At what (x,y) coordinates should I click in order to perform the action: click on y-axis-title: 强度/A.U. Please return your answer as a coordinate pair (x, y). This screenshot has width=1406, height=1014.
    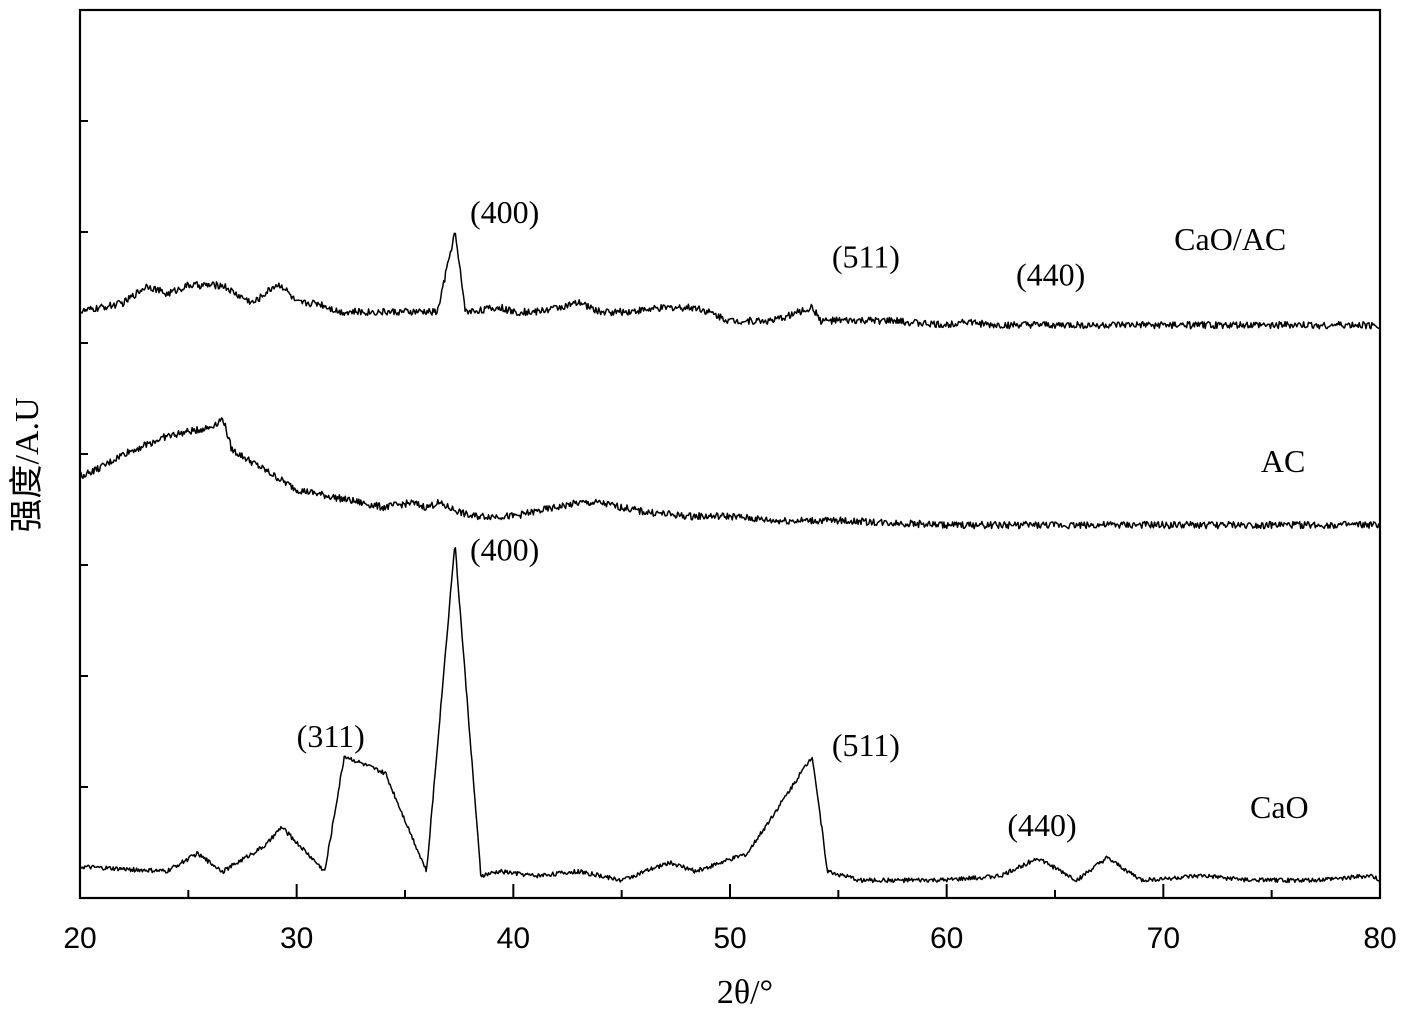
    Looking at the image, I should click on (27, 464).